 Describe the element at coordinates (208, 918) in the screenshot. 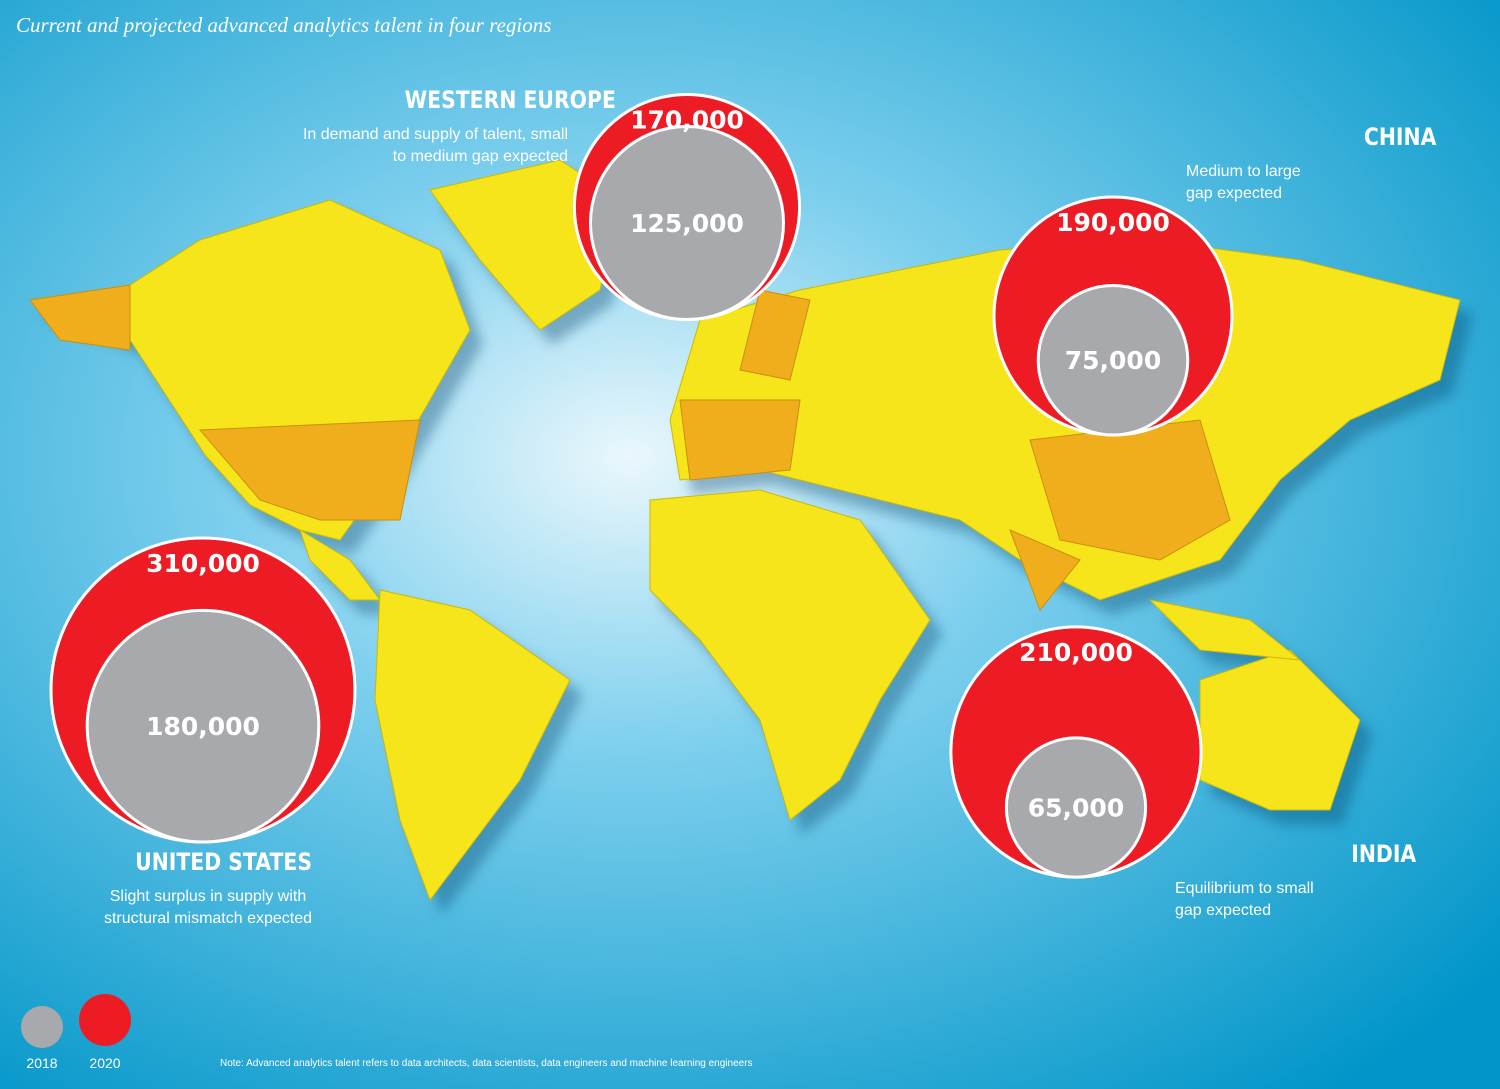

I see `region-description: structural mismatch expected` at that location.